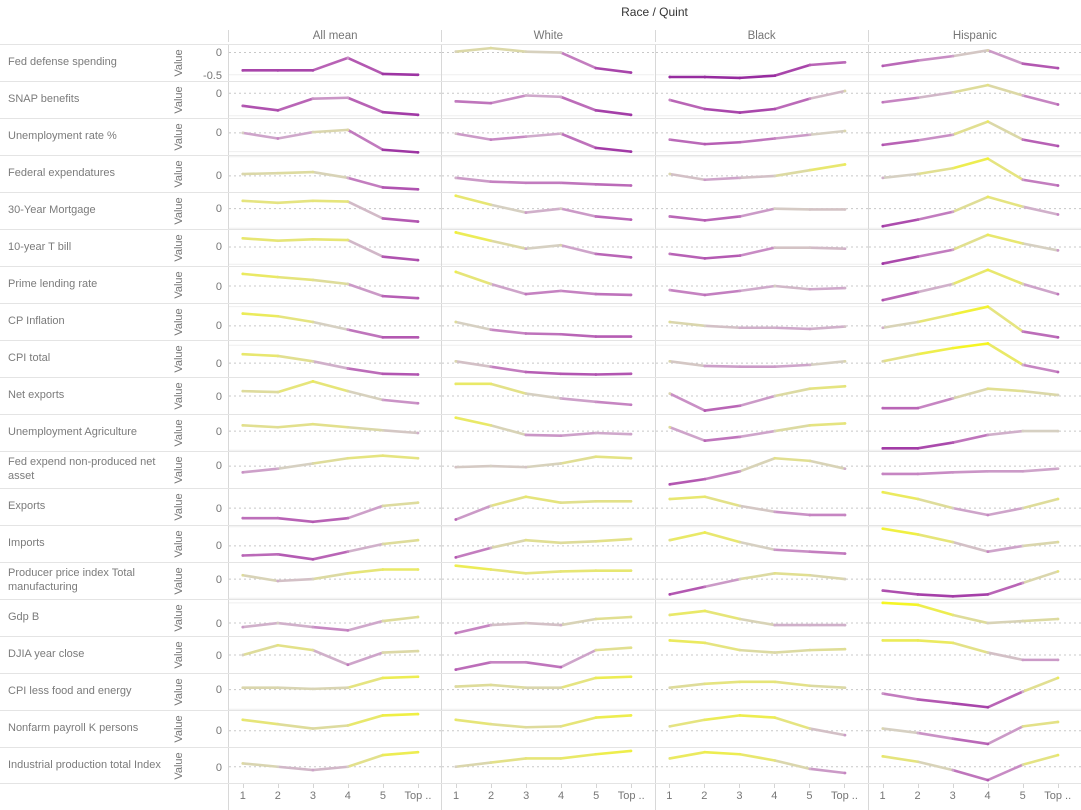 This screenshot has height=810, width=1081. What do you see at coordinates (82, 469) in the screenshot?
I see `row-label: Fed expend non-produced net asset` at bounding box center [82, 469].